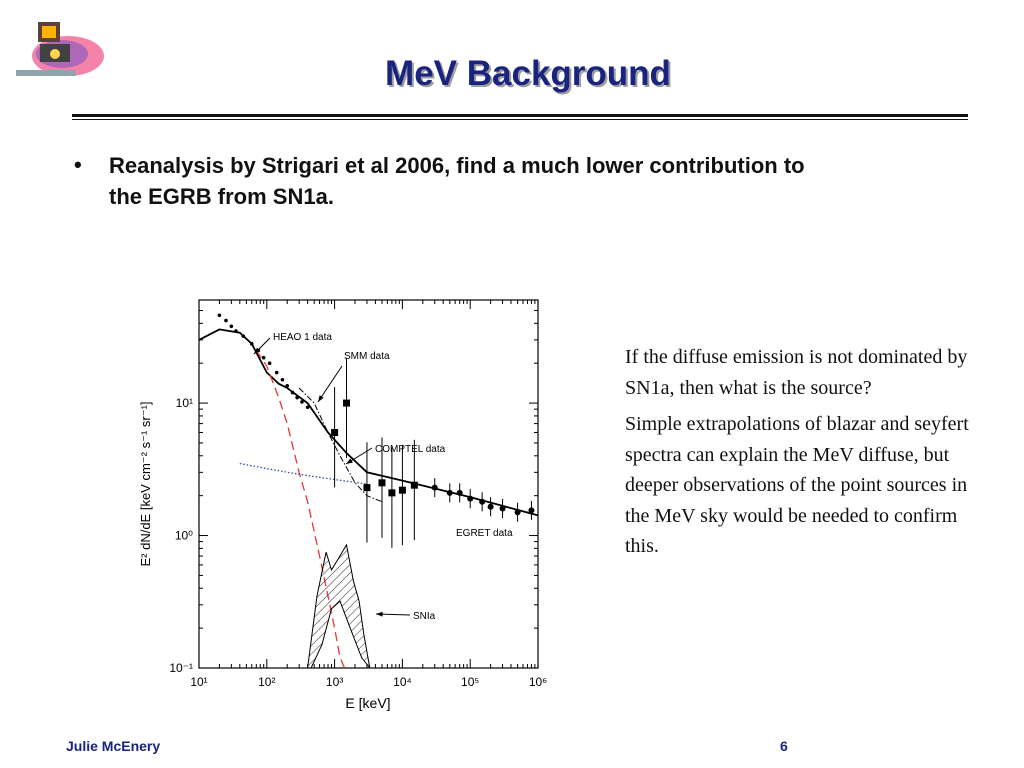  Describe the element at coordinates (784, 746) in the screenshot. I see `page-number: 6` at that location.